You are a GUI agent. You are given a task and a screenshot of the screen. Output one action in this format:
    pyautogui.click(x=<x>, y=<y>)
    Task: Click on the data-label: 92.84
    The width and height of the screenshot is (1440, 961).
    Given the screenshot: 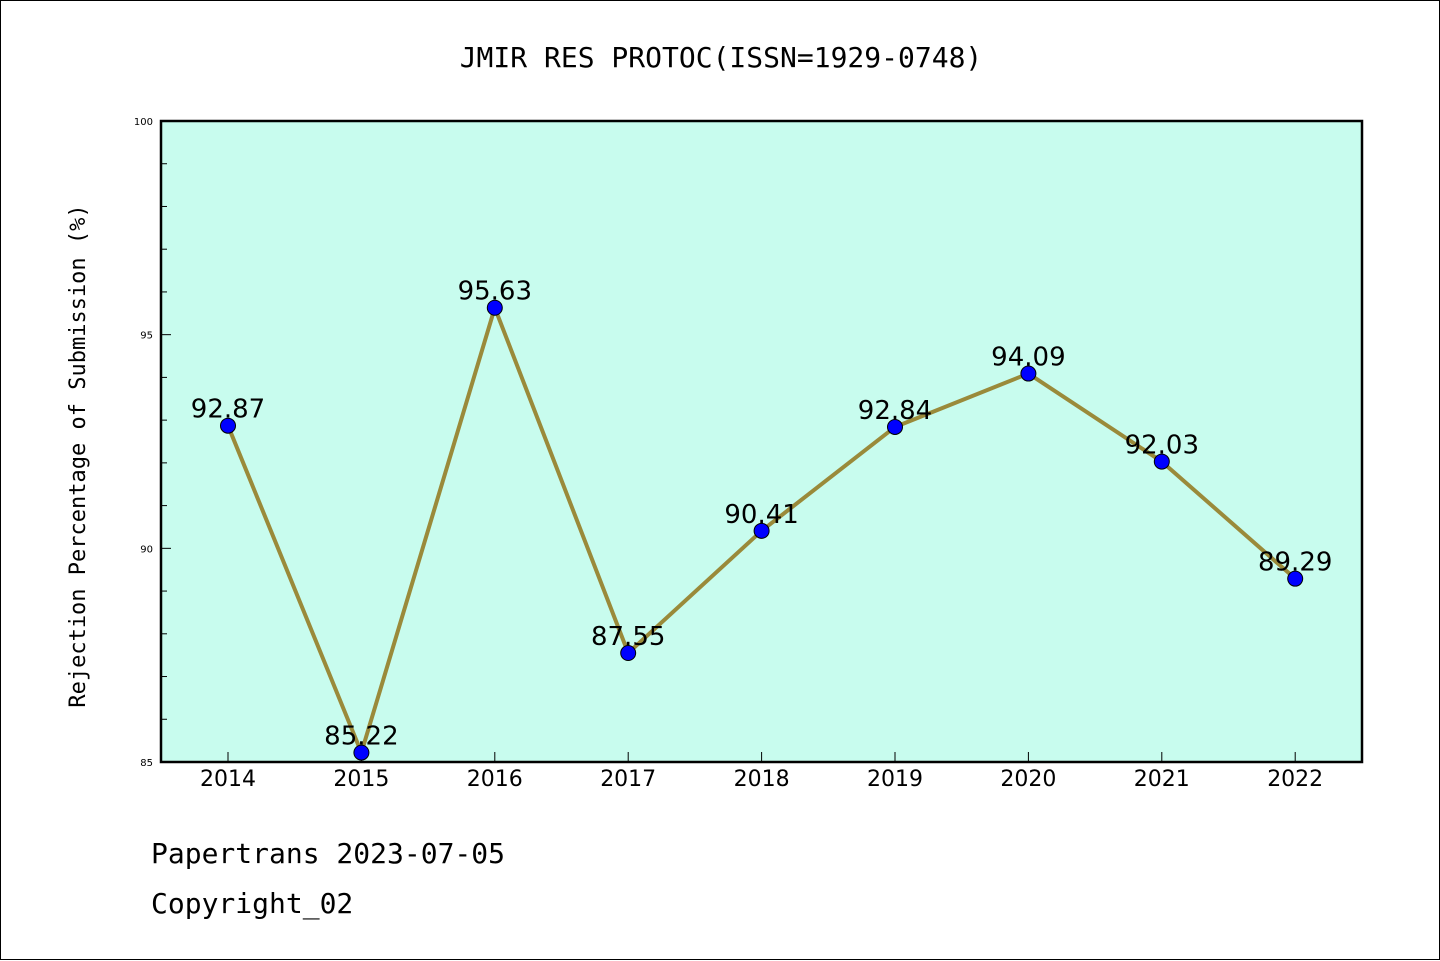 What is the action you would take?
    pyautogui.click(x=895, y=411)
    